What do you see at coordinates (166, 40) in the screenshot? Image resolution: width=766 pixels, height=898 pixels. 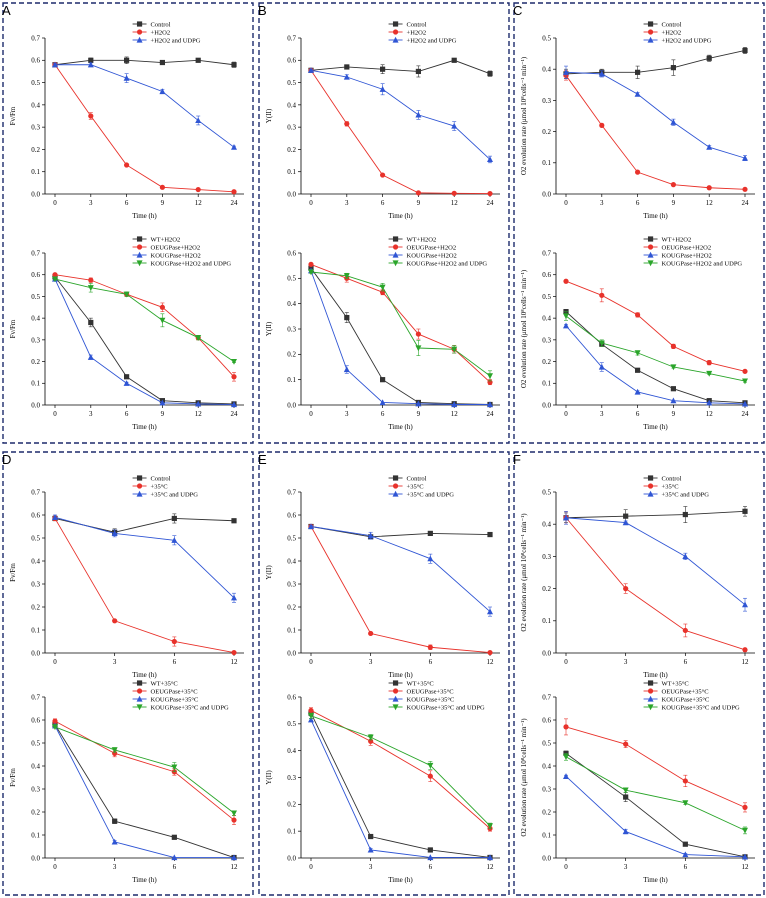 I see `legend-entry: +H2O2 and UDPG` at bounding box center [166, 40].